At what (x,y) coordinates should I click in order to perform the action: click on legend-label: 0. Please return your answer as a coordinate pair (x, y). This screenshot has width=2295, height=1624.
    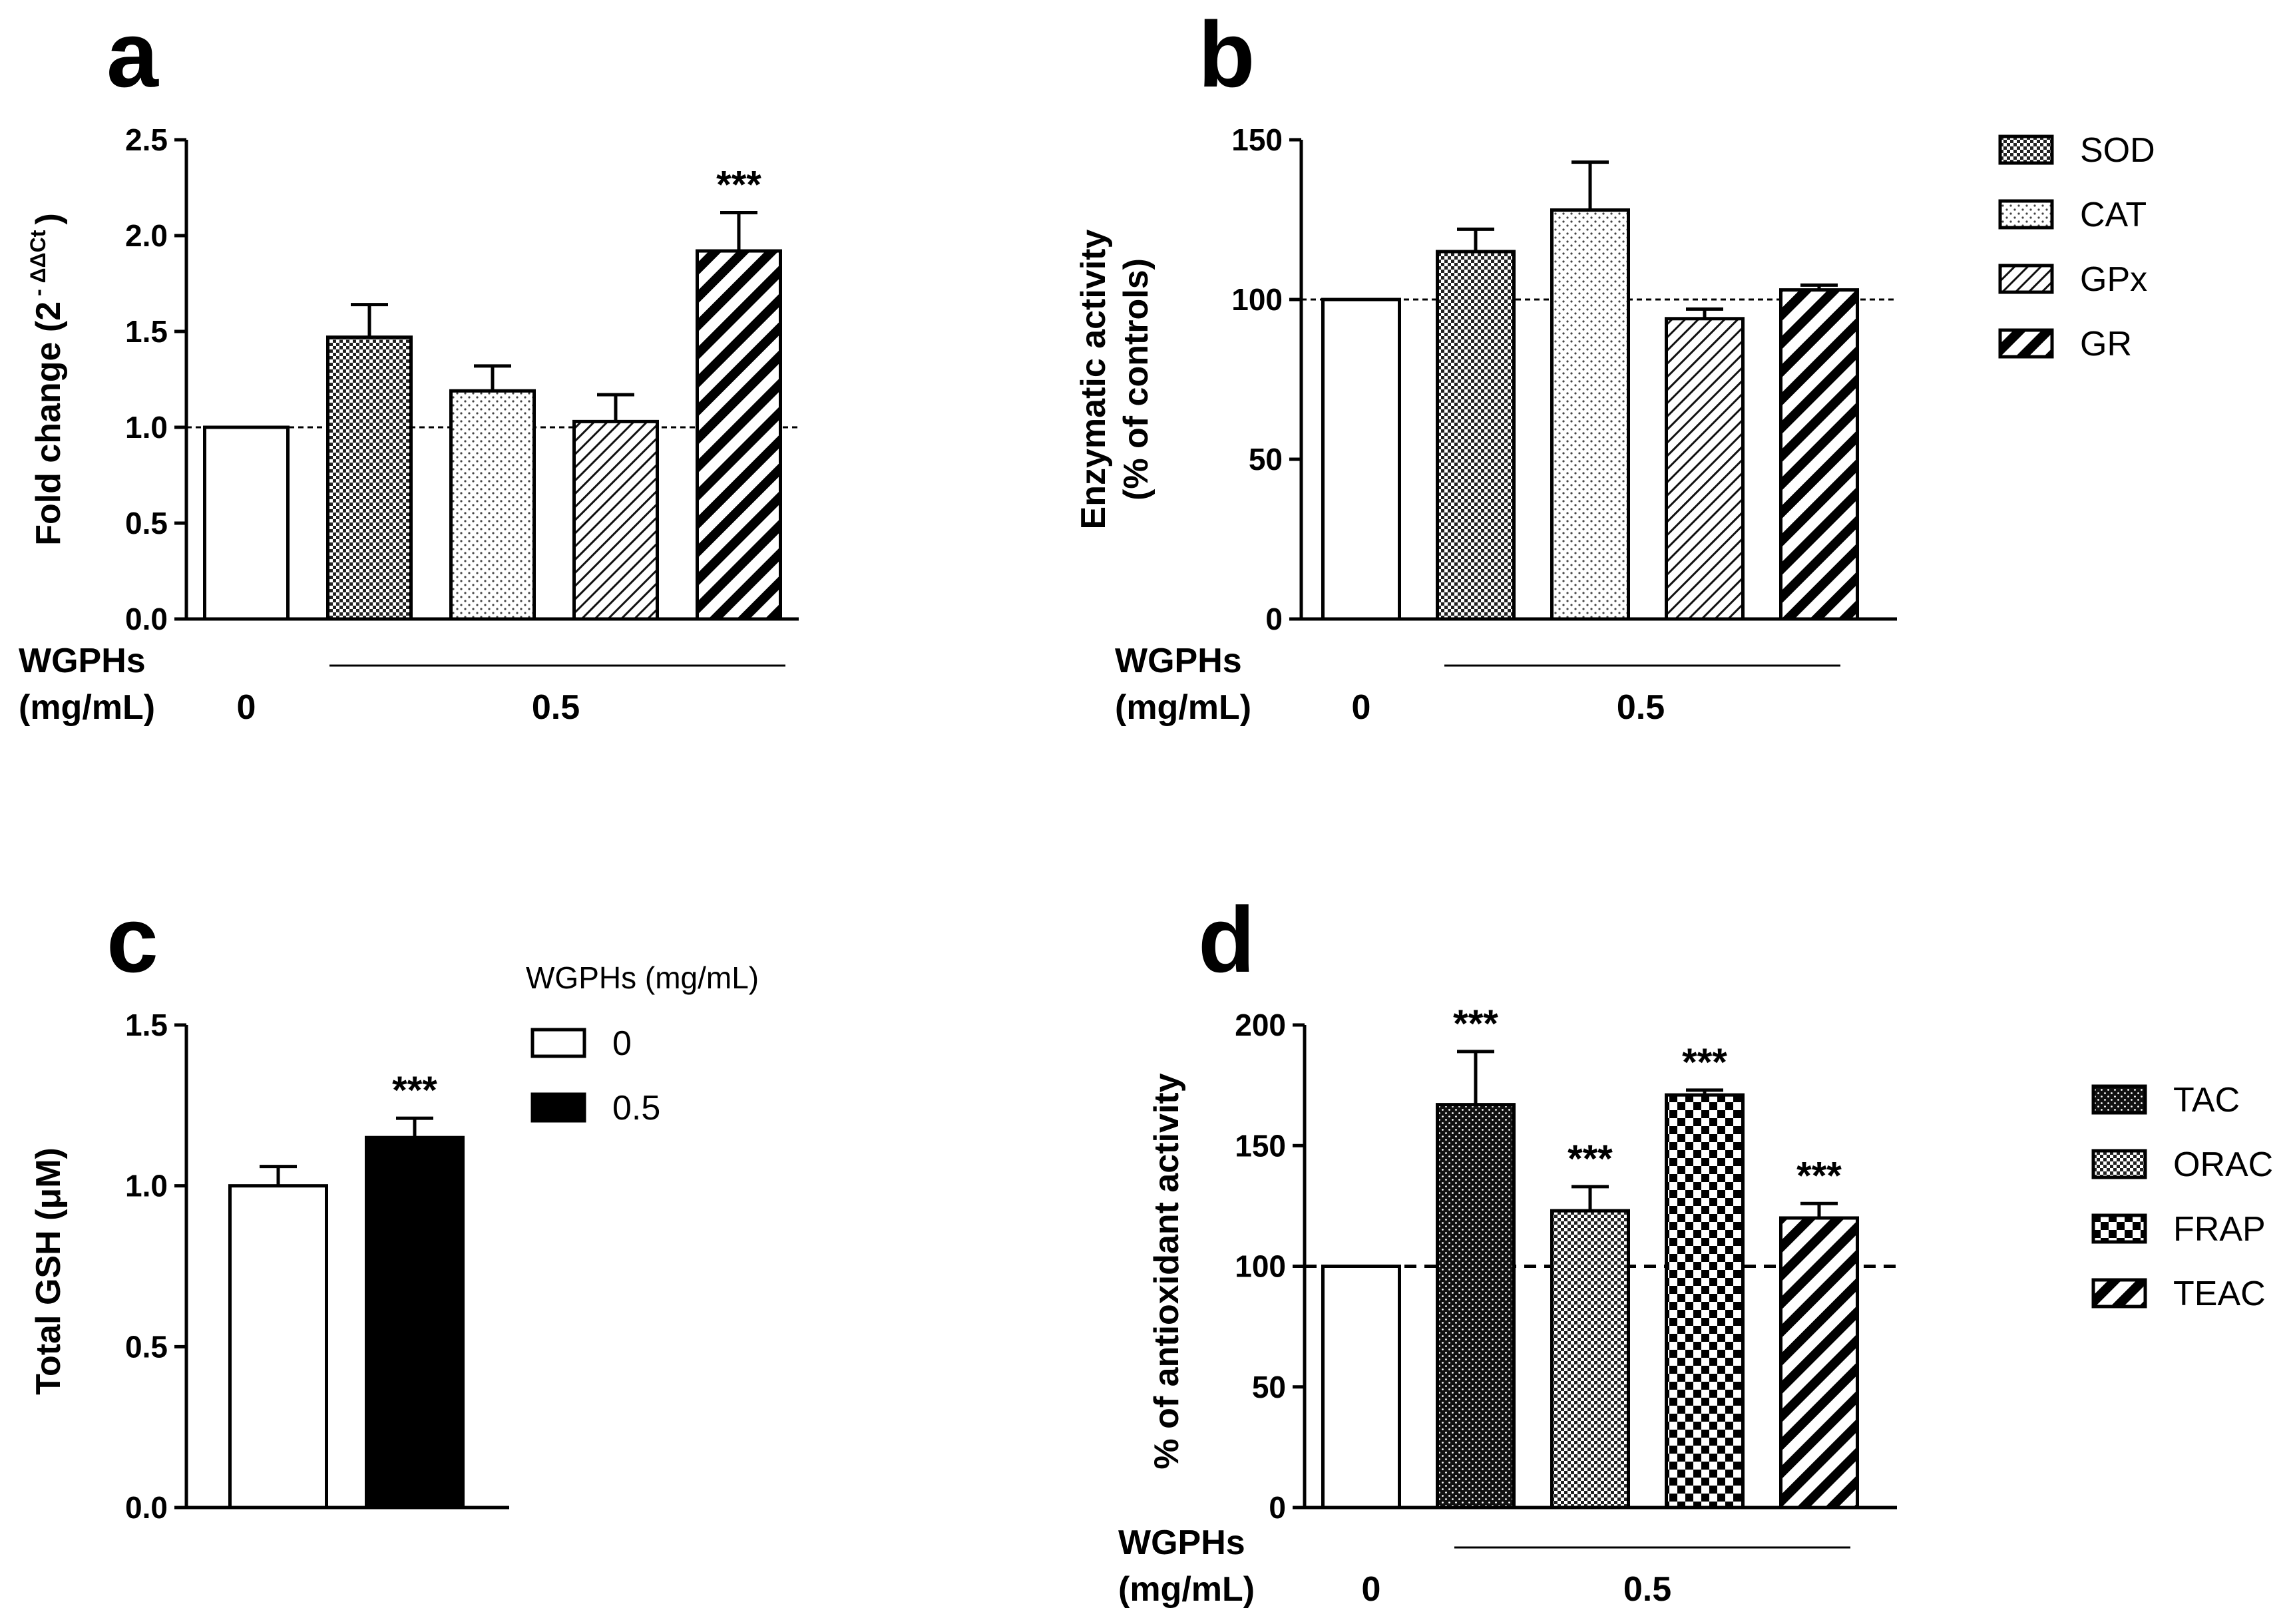
    Looking at the image, I should click on (622, 1043).